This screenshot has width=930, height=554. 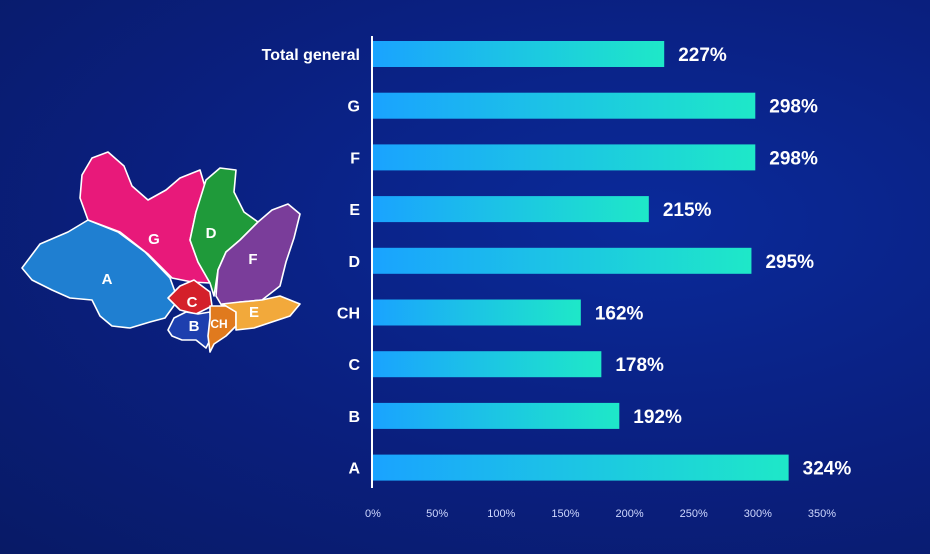 I want to click on x-tick-label: 150%, so click(x=565, y=514).